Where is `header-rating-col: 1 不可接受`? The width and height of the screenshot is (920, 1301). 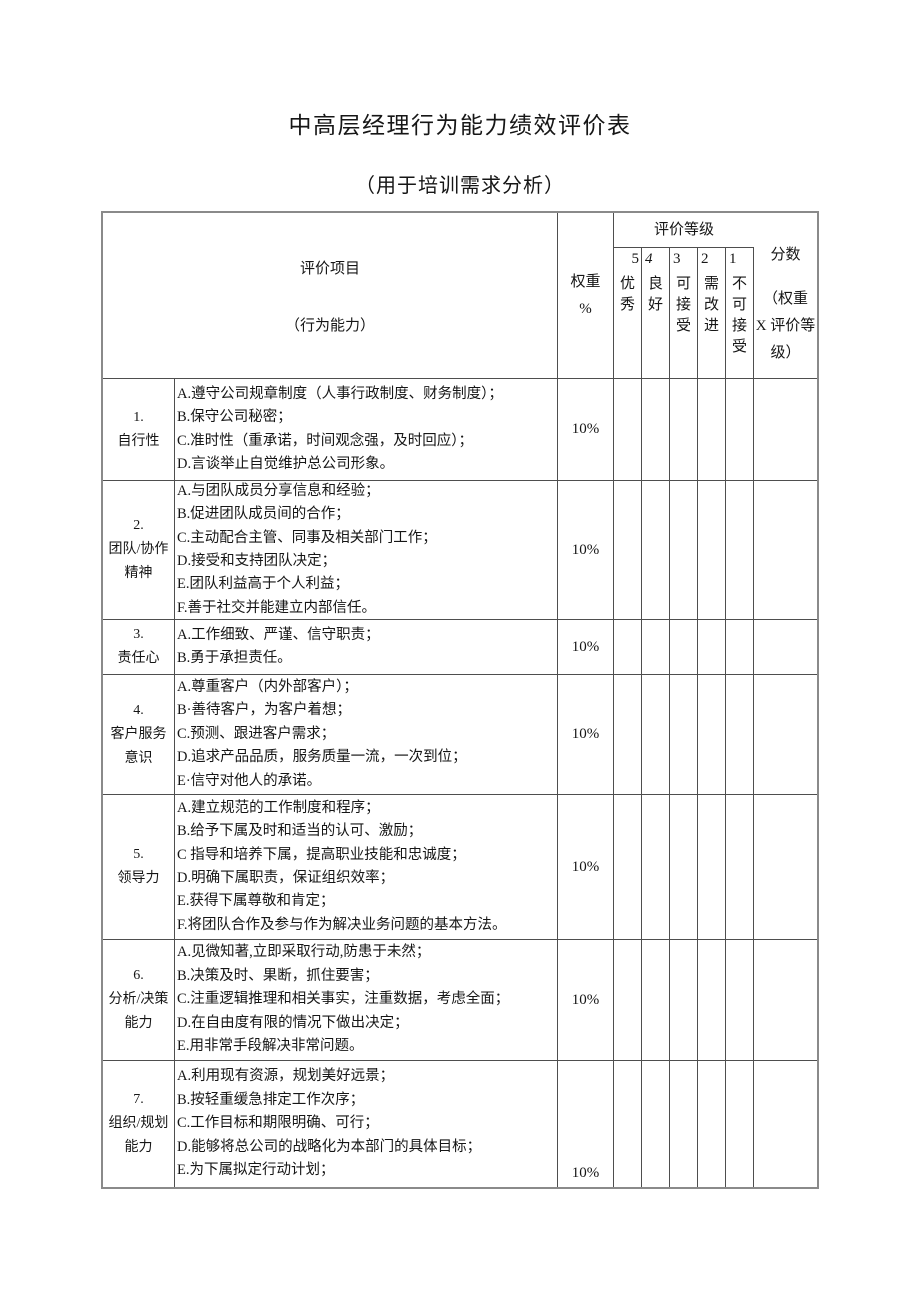 header-rating-col: 1 不可接受 is located at coordinates (740, 313).